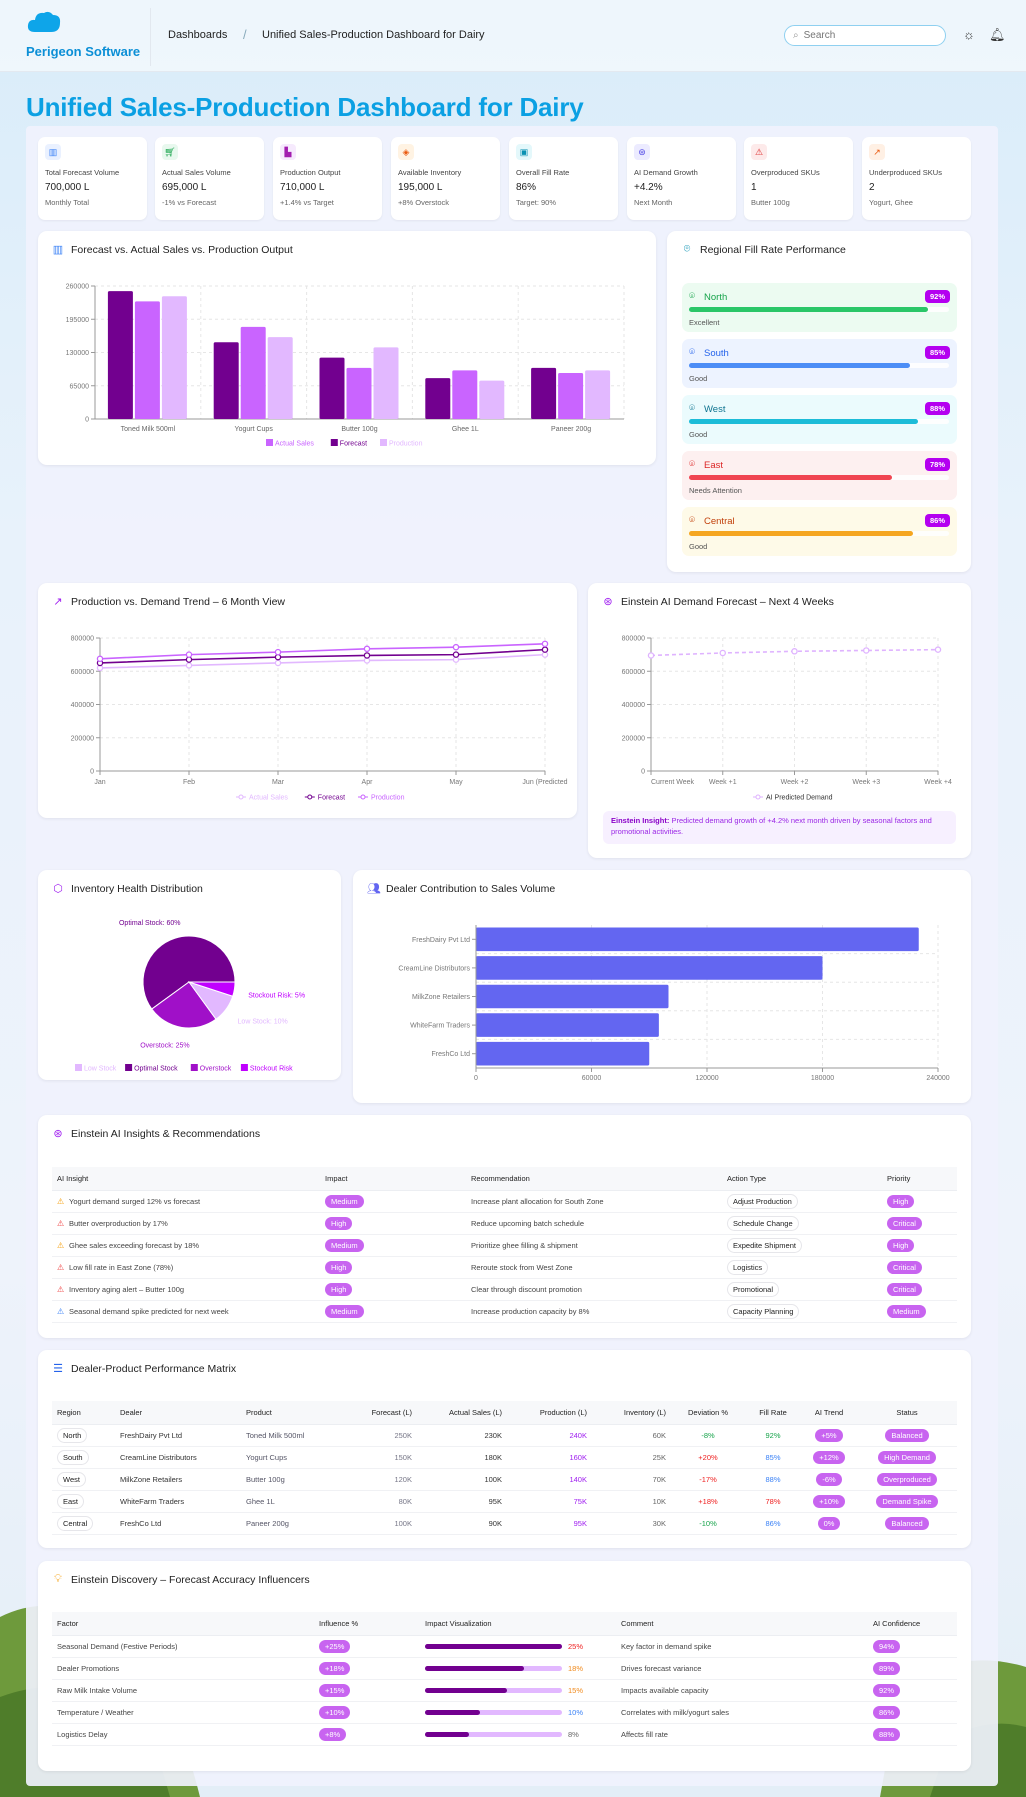 Image resolution: width=1026 pixels, height=1797 pixels. I want to click on search-box: ⌕, so click(865, 35).